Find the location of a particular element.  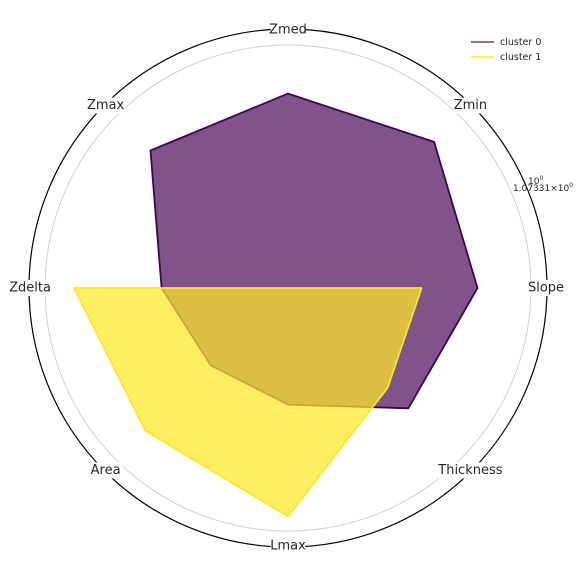

r-tick-label-max: 1.07331×100 is located at coordinates (543, 188).